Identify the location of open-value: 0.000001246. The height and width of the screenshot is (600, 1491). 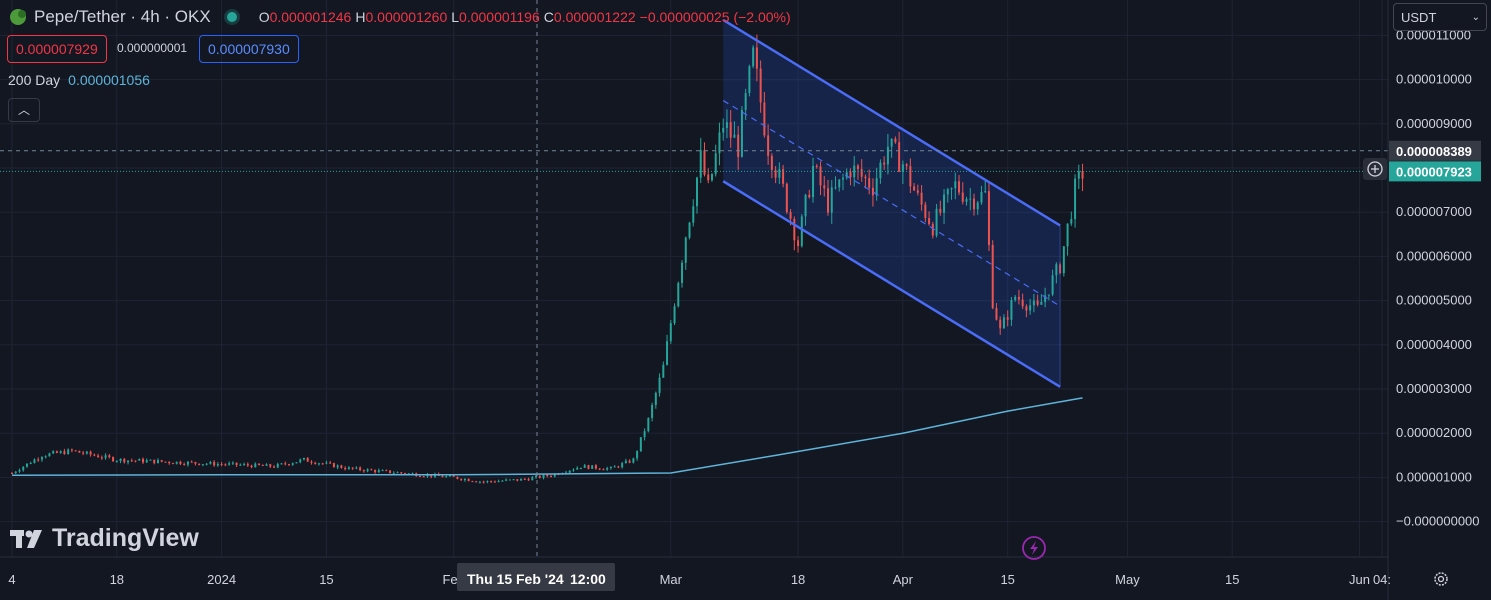
(310, 17).